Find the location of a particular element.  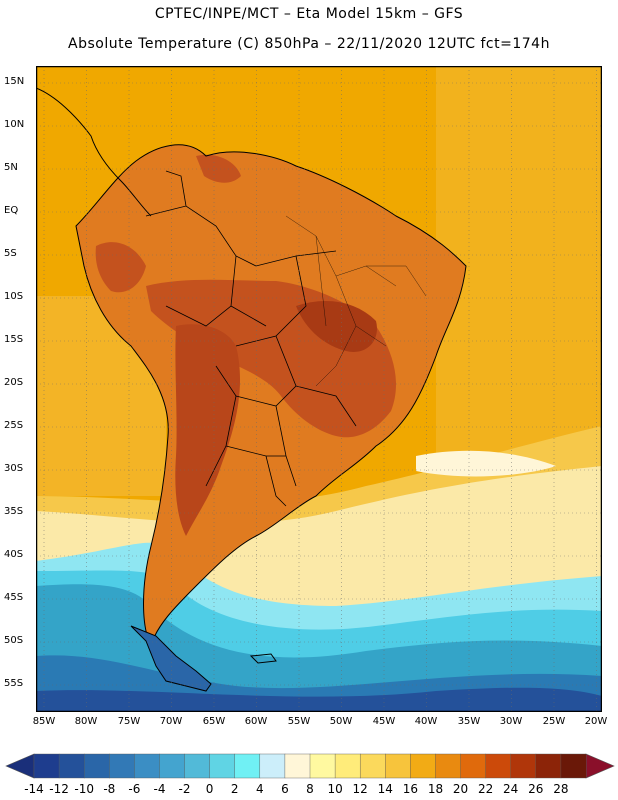

colorbar-tick-label: 18 is located at coordinates (435, 789).